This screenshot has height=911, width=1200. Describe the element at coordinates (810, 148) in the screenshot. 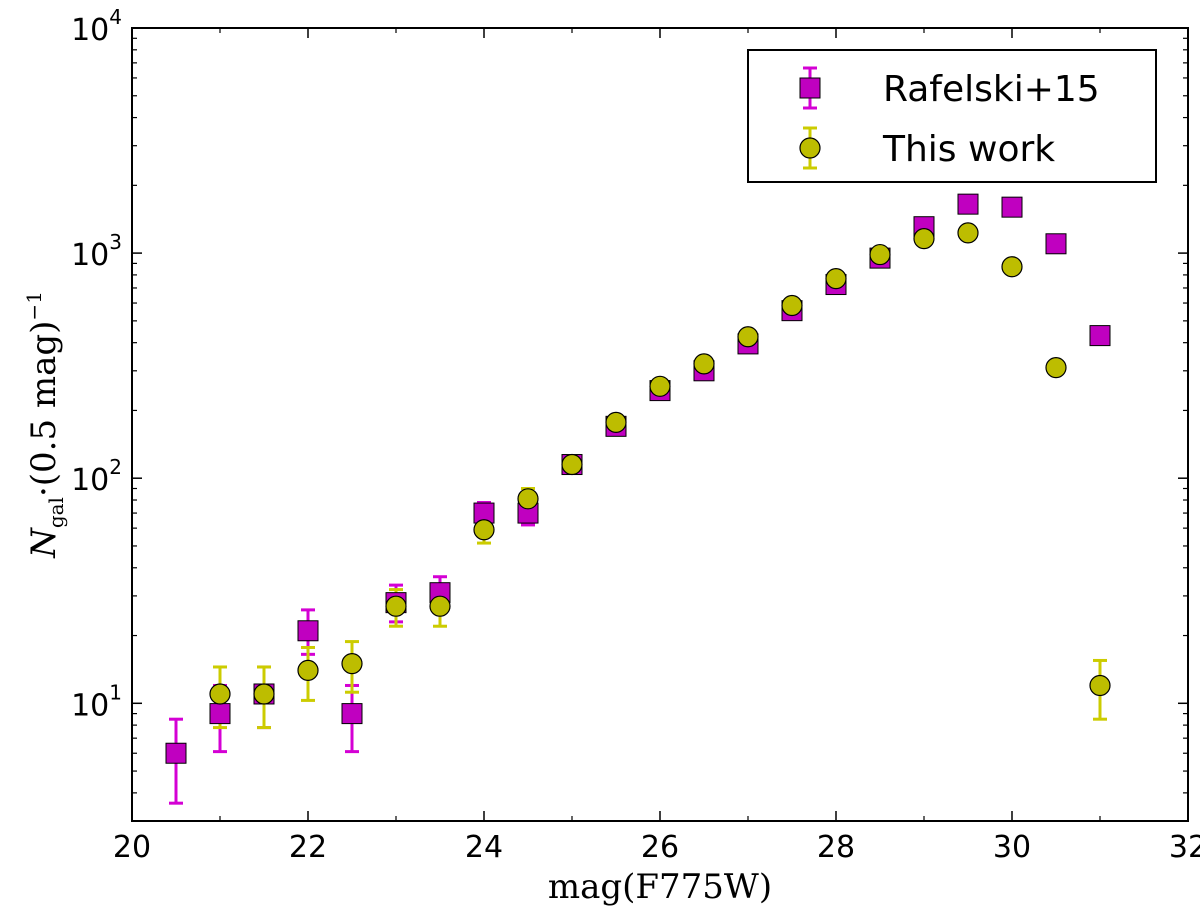

I see `legend-circle-marker` at that location.